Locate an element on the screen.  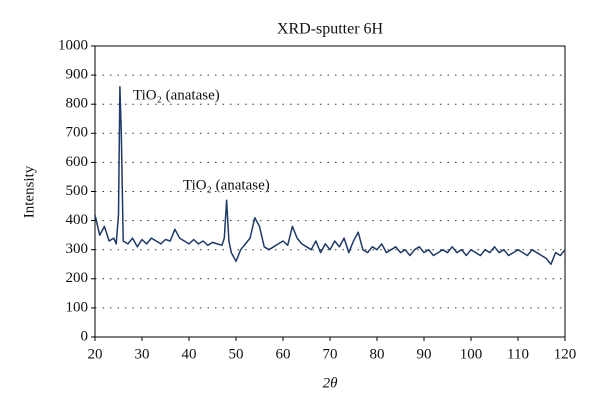
y-tick-label: 300 is located at coordinates (77, 249).